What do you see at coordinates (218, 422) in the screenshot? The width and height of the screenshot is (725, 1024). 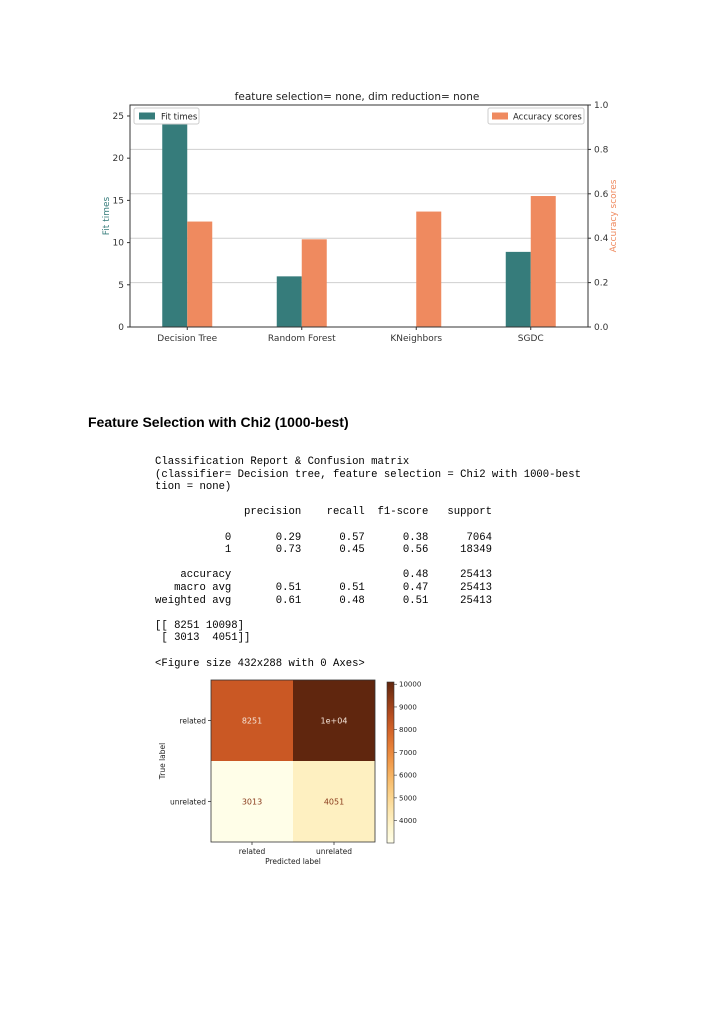 I see `section-heading: Feature Selection with Chi2 (1000-best)` at bounding box center [218, 422].